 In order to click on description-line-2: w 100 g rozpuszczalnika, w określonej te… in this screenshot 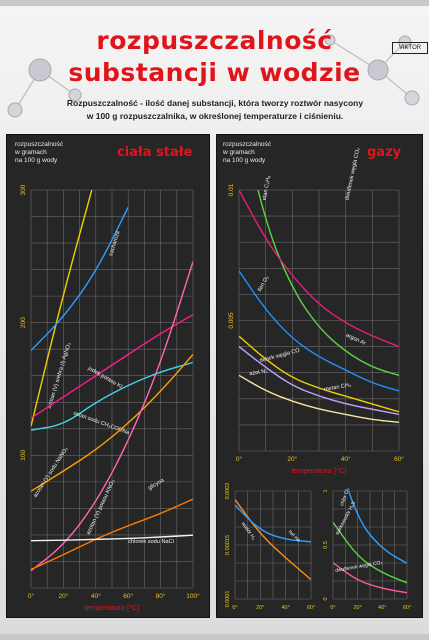, I will do `click(215, 116)`.